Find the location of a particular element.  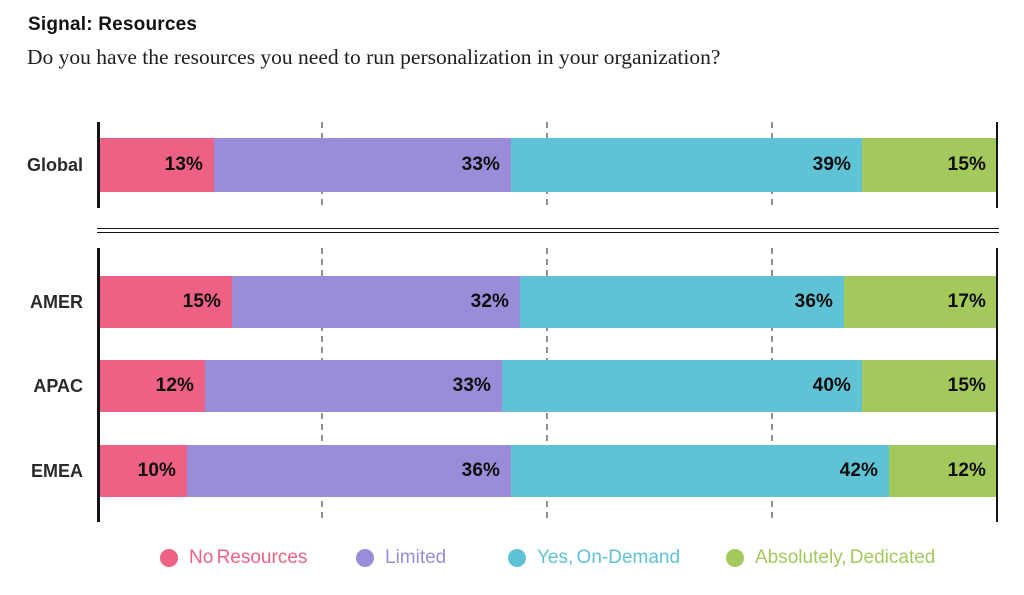

legend-item-label: Yes, On-Demand is located at coordinates (609, 557).